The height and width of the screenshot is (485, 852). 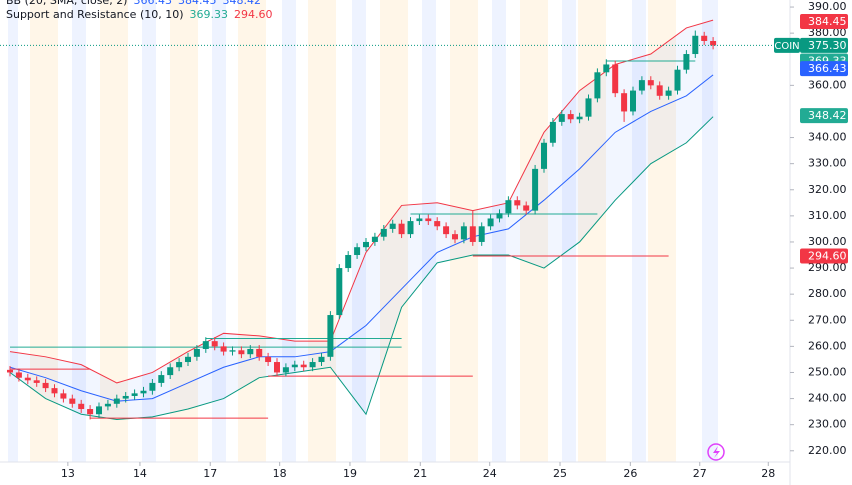 I want to click on legend-name: Support and Resistance (10, 10), so click(x=95, y=14).